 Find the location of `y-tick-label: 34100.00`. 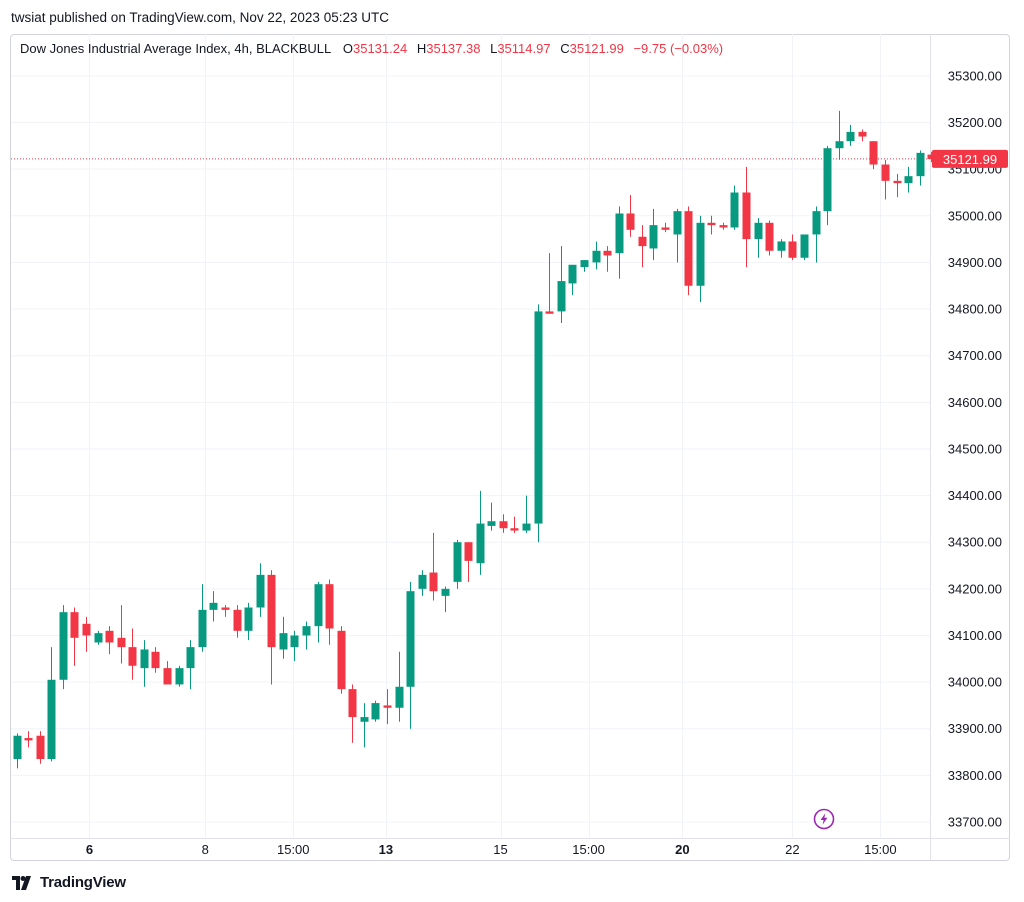

y-tick-label: 34100.00 is located at coordinates (975, 635).